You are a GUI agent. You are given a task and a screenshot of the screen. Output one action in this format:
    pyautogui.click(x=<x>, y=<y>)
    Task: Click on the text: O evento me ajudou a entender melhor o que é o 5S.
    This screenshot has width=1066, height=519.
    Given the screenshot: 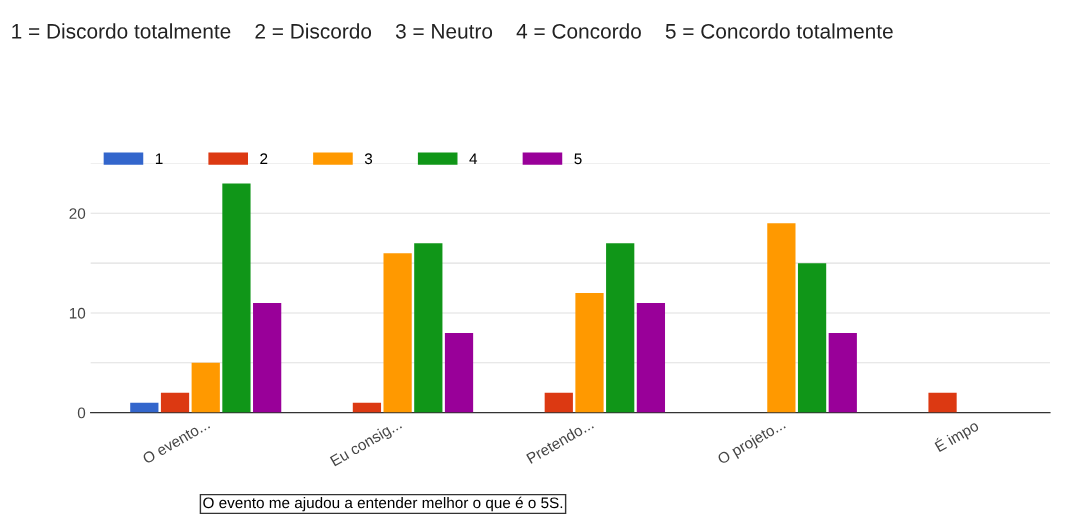 What is the action you would take?
    pyautogui.click(x=383, y=504)
    